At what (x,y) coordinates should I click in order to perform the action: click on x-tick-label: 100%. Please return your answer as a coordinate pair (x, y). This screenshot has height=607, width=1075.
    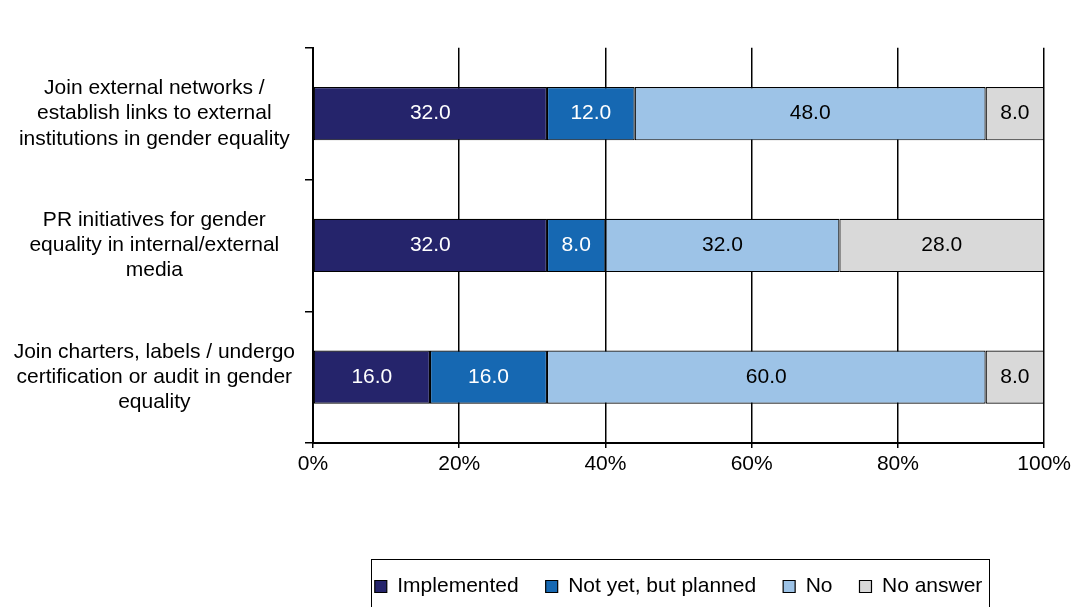
    Looking at the image, I should click on (1044, 463).